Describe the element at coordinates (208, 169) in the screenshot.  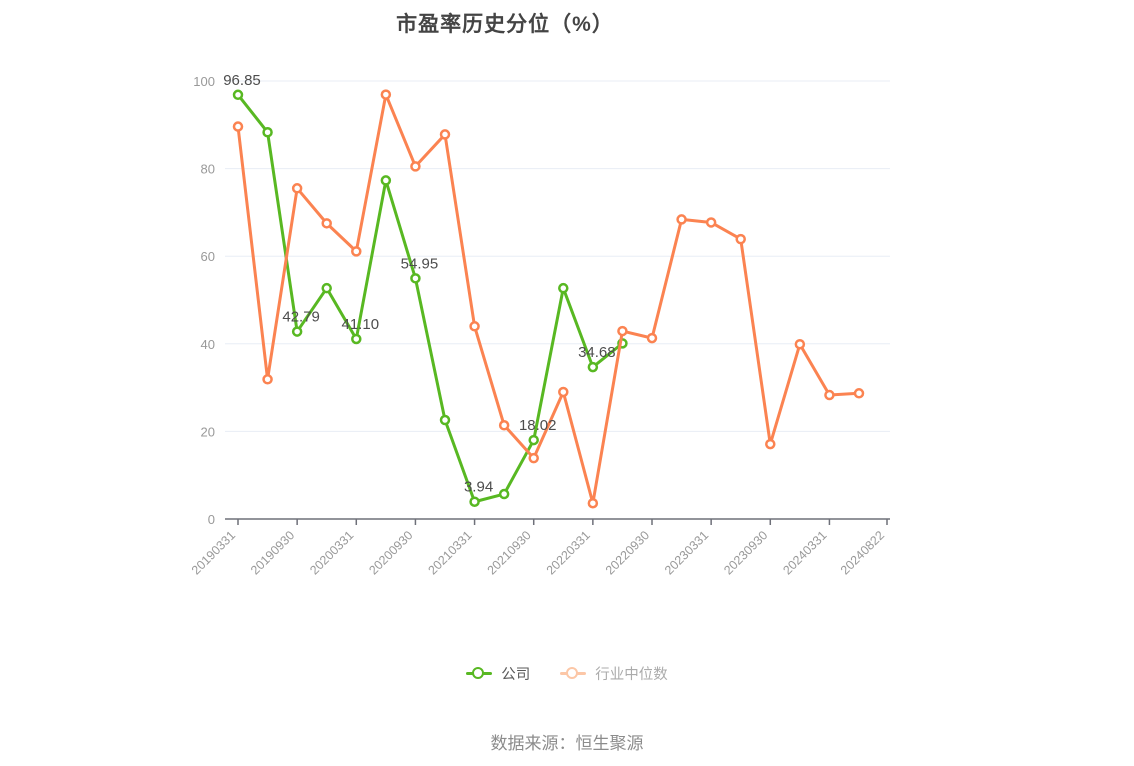
I see `y-axis-tick-label: 80` at that location.